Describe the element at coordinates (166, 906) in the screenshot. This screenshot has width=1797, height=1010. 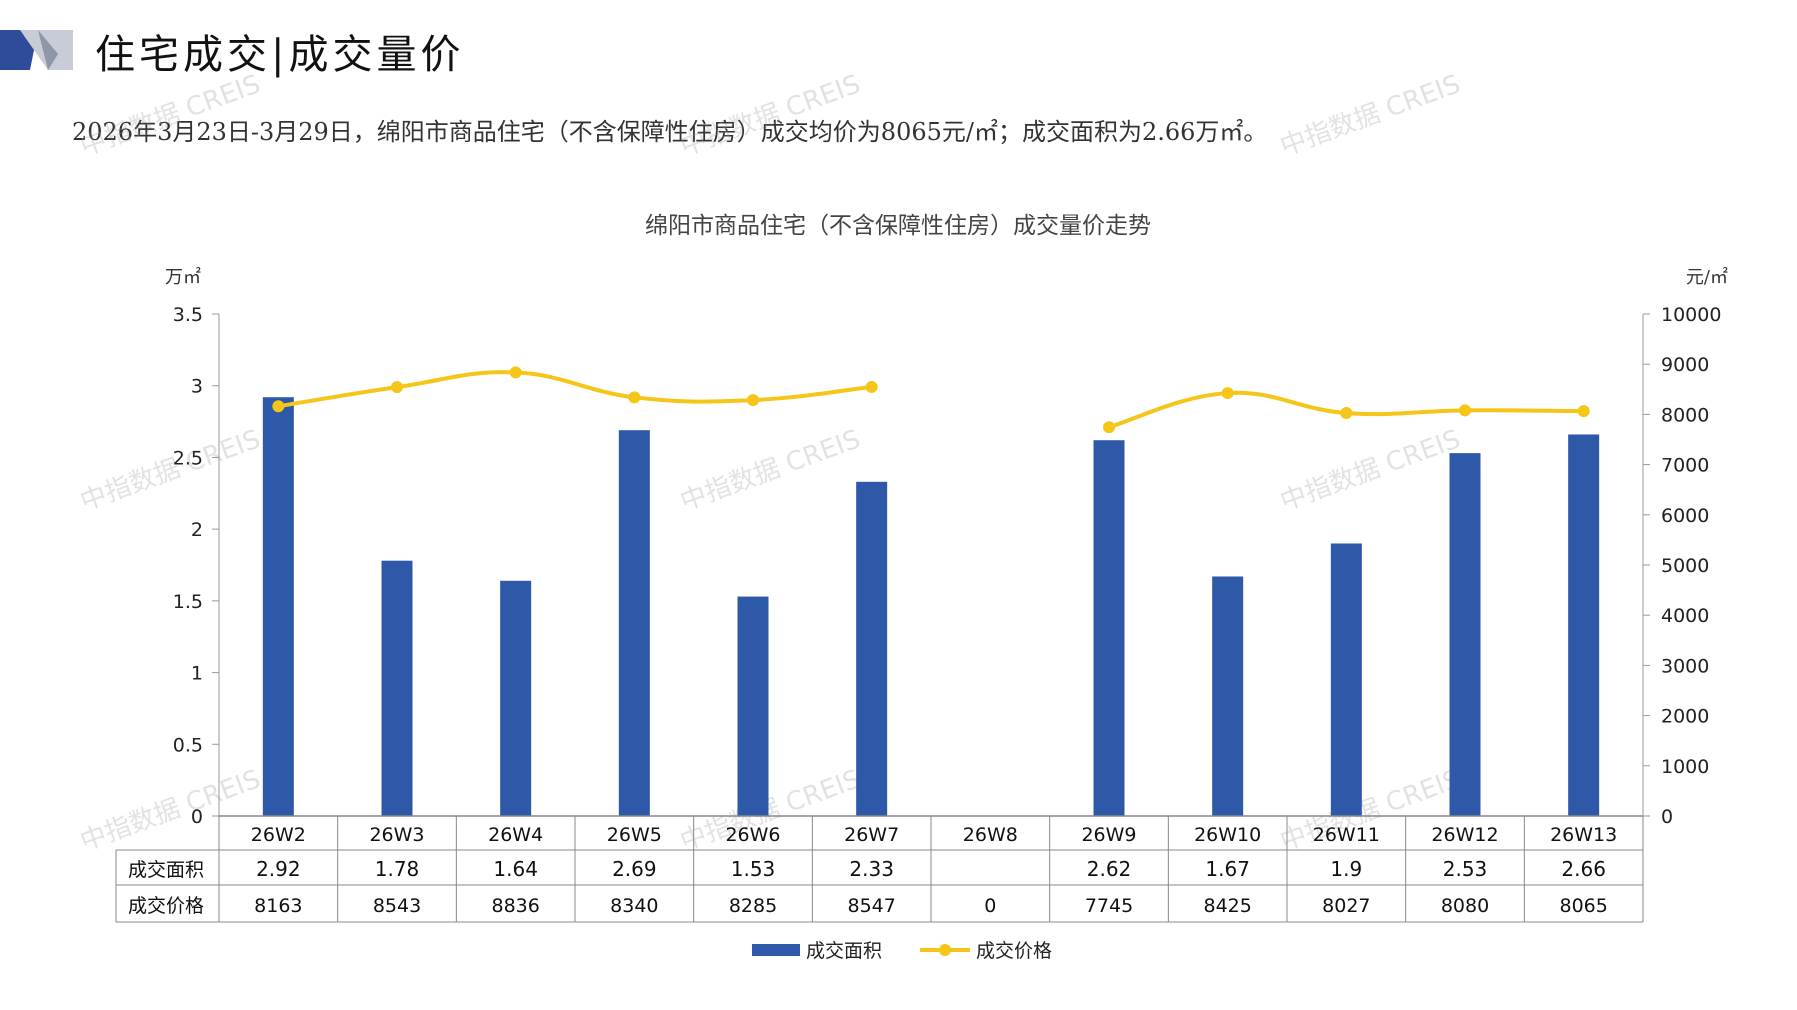
I see `table-row-header-price: 成交价格` at that location.